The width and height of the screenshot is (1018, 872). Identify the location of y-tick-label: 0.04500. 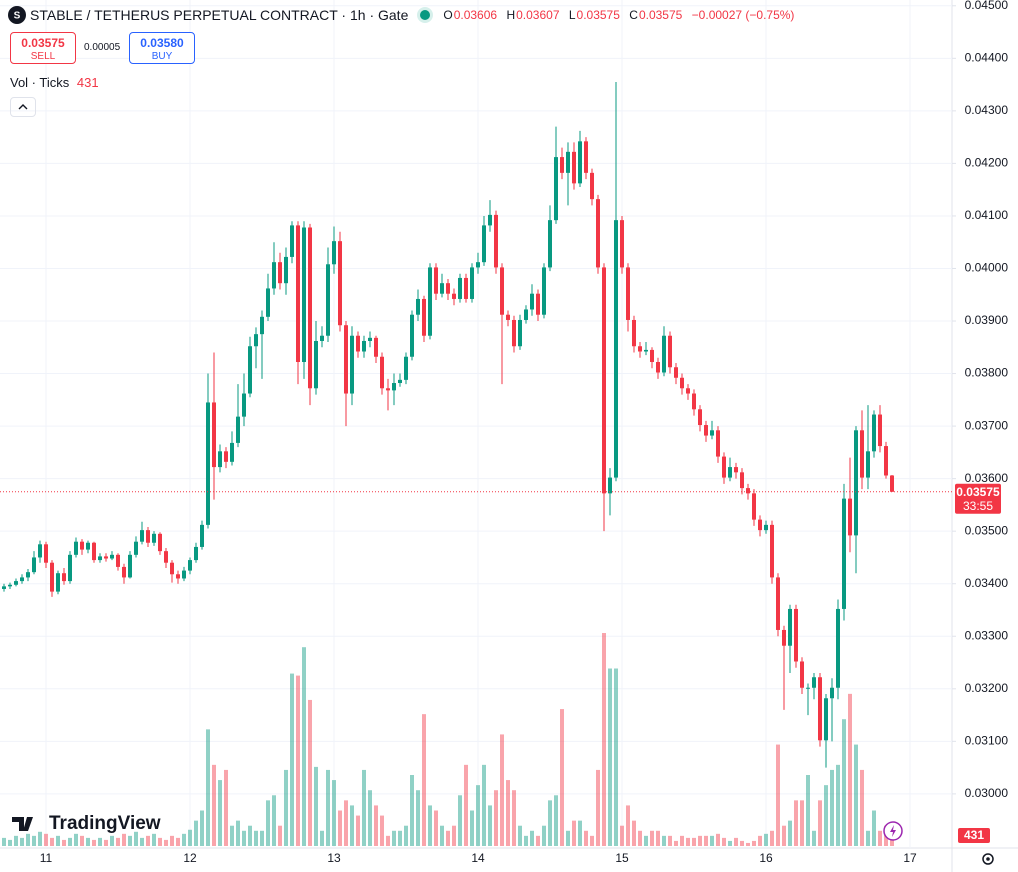
(987, 6).